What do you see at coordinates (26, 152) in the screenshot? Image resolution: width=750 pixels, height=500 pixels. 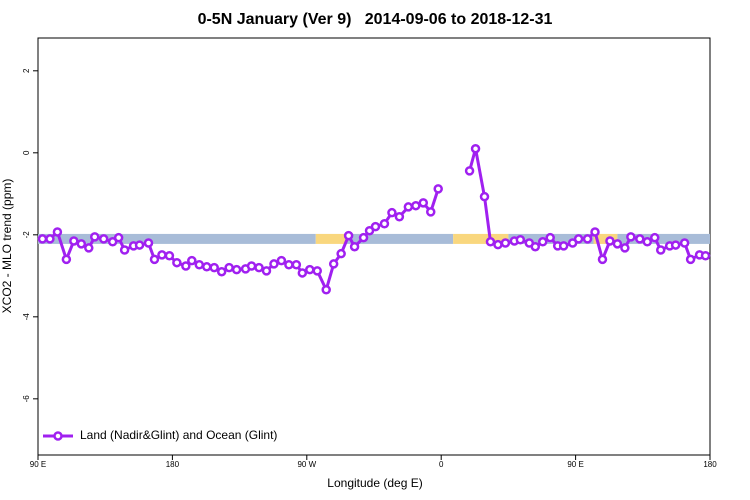 I see `y-tick-label: 0` at bounding box center [26, 152].